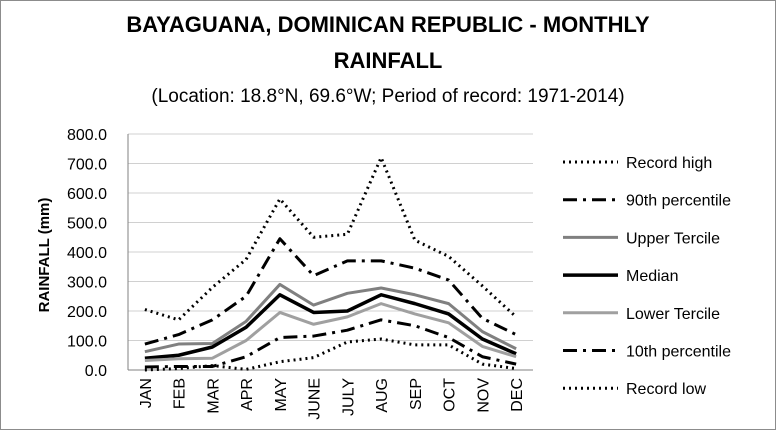 The height and width of the screenshot is (430, 776). What do you see at coordinates (517, 395) in the screenshot?
I see `x-tick-label: DEC` at bounding box center [517, 395].